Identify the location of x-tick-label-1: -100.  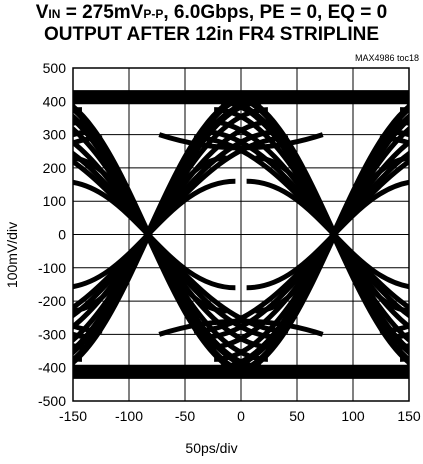
(129, 416).